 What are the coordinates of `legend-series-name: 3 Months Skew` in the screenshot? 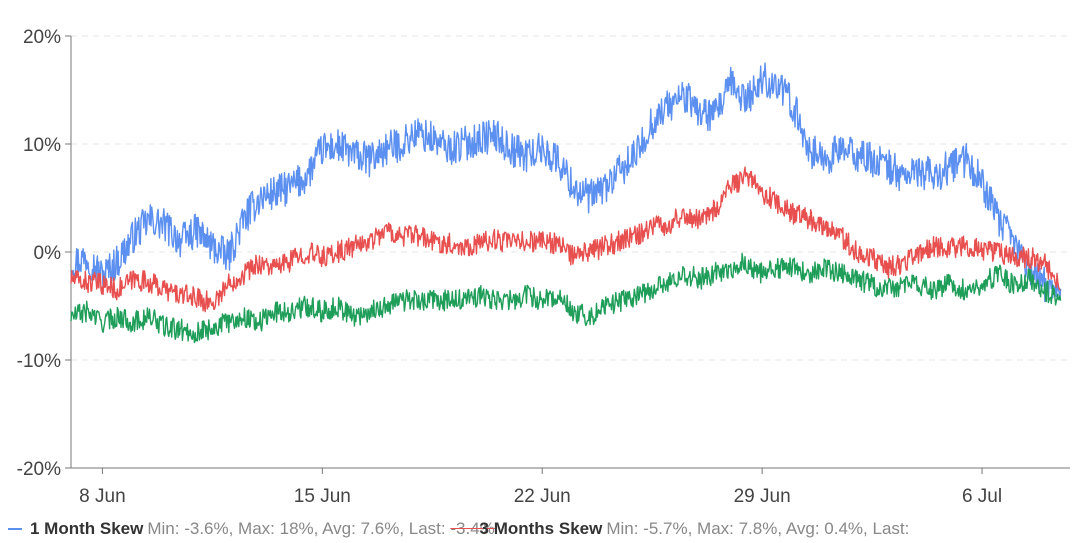 It's located at (541, 528).